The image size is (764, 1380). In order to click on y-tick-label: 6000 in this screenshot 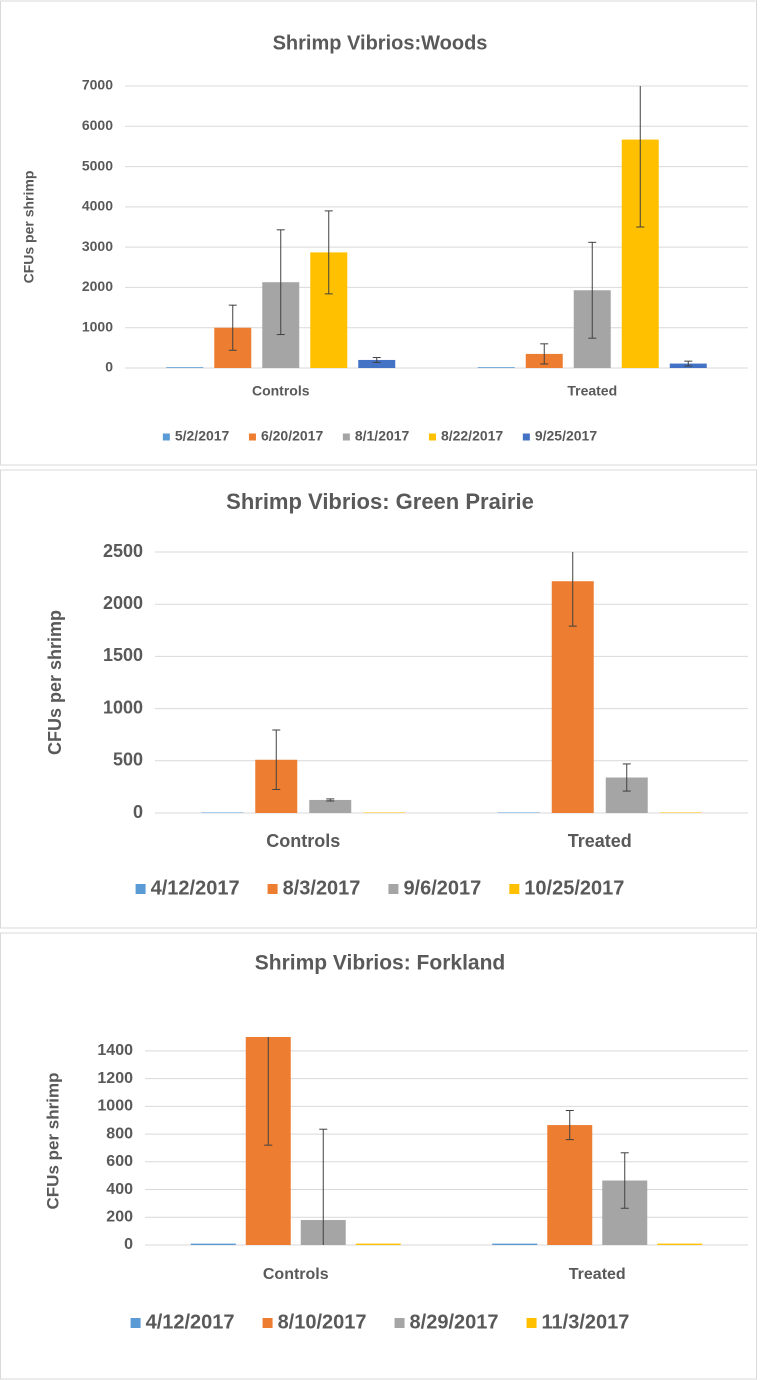, I will do `click(97, 125)`.